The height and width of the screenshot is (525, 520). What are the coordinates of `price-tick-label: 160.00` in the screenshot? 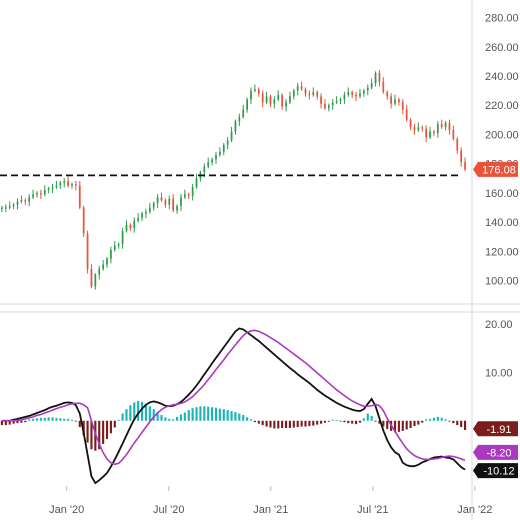 It's located at (502, 194).